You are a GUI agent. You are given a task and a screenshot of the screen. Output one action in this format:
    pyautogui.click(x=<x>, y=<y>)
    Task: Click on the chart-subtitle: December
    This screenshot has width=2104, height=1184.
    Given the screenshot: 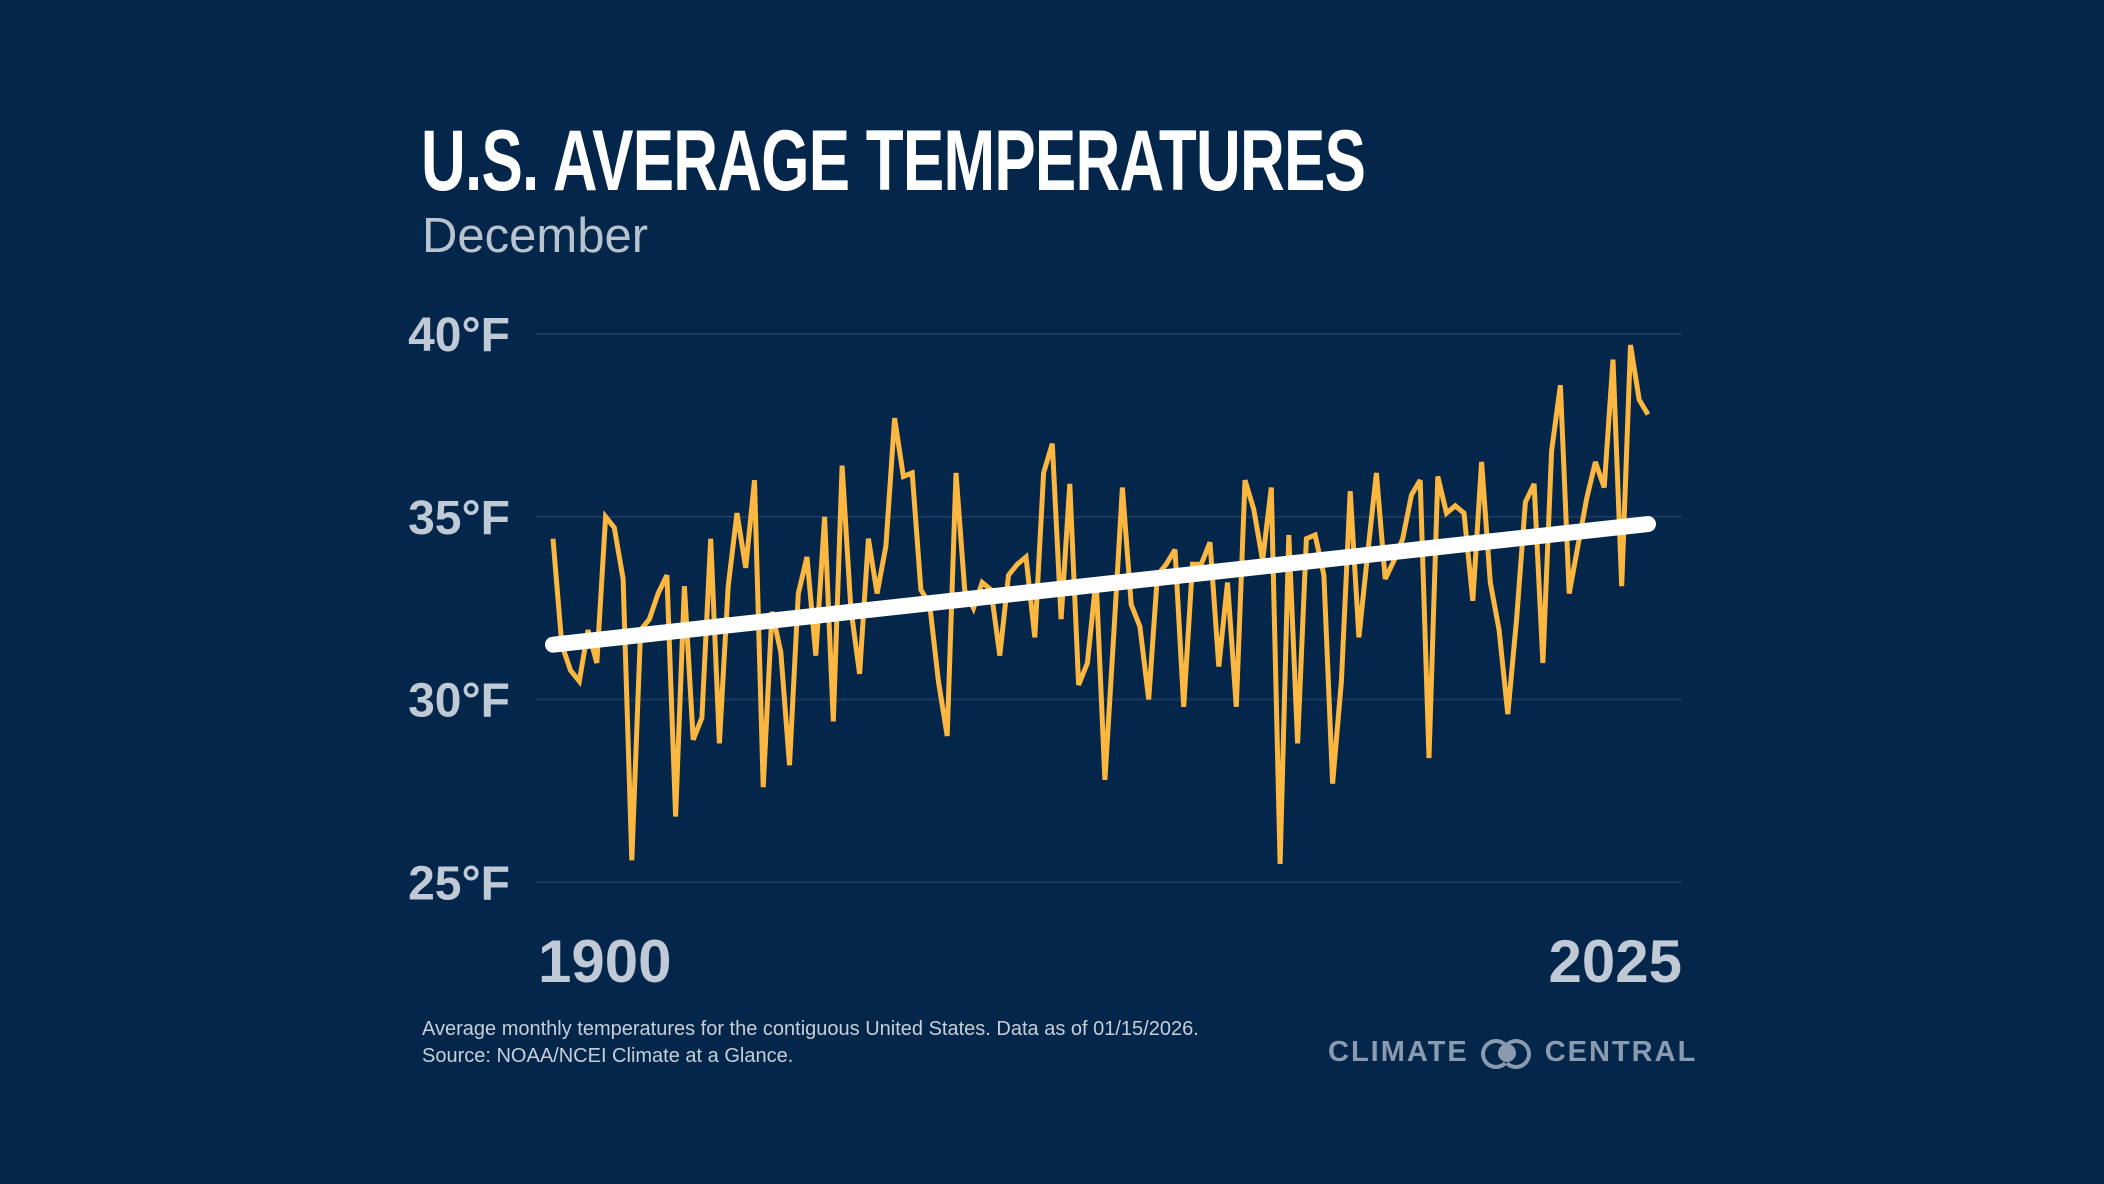 What is the action you would take?
    pyautogui.click(x=535, y=236)
    